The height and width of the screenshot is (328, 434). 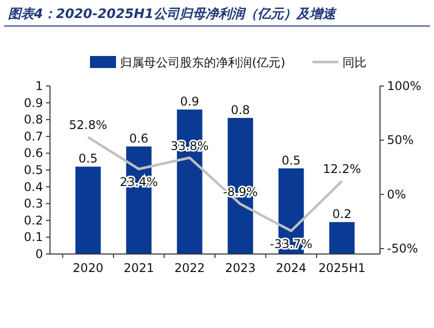 What do you see at coordinates (240, 268) in the screenshot?
I see `x-tick-label: 2023` at bounding box center [240, 268].